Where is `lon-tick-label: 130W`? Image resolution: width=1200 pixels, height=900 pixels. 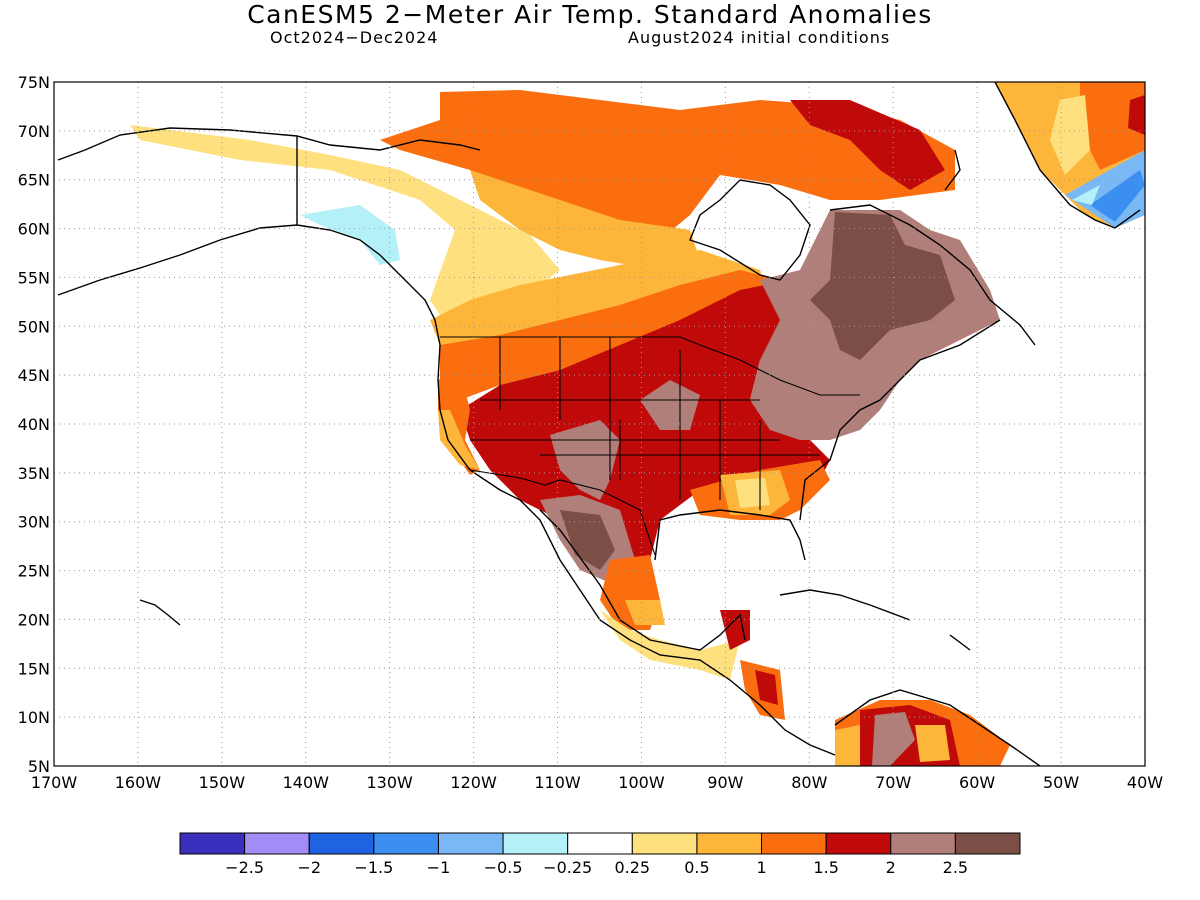 lon-tick-label: 130W is located at coordinates (390, 782).